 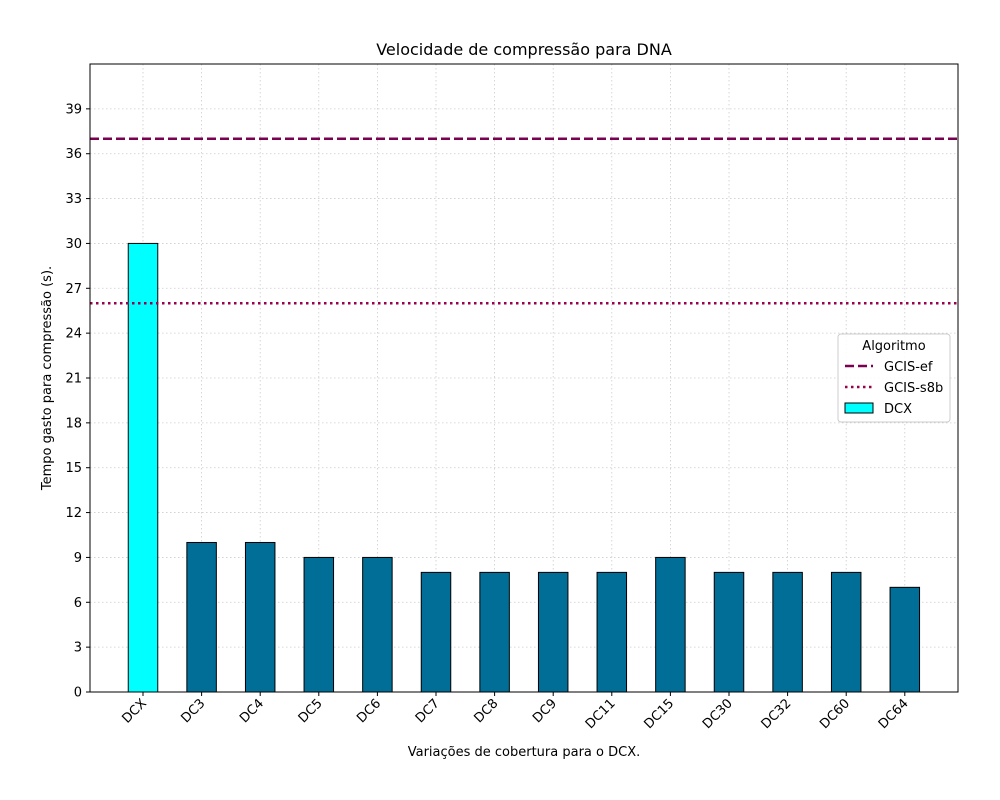 What do you see at coordinates (369, 711) in the screenshot?
I see `x-tick-label: DC6` at bounding box center [369, 711].